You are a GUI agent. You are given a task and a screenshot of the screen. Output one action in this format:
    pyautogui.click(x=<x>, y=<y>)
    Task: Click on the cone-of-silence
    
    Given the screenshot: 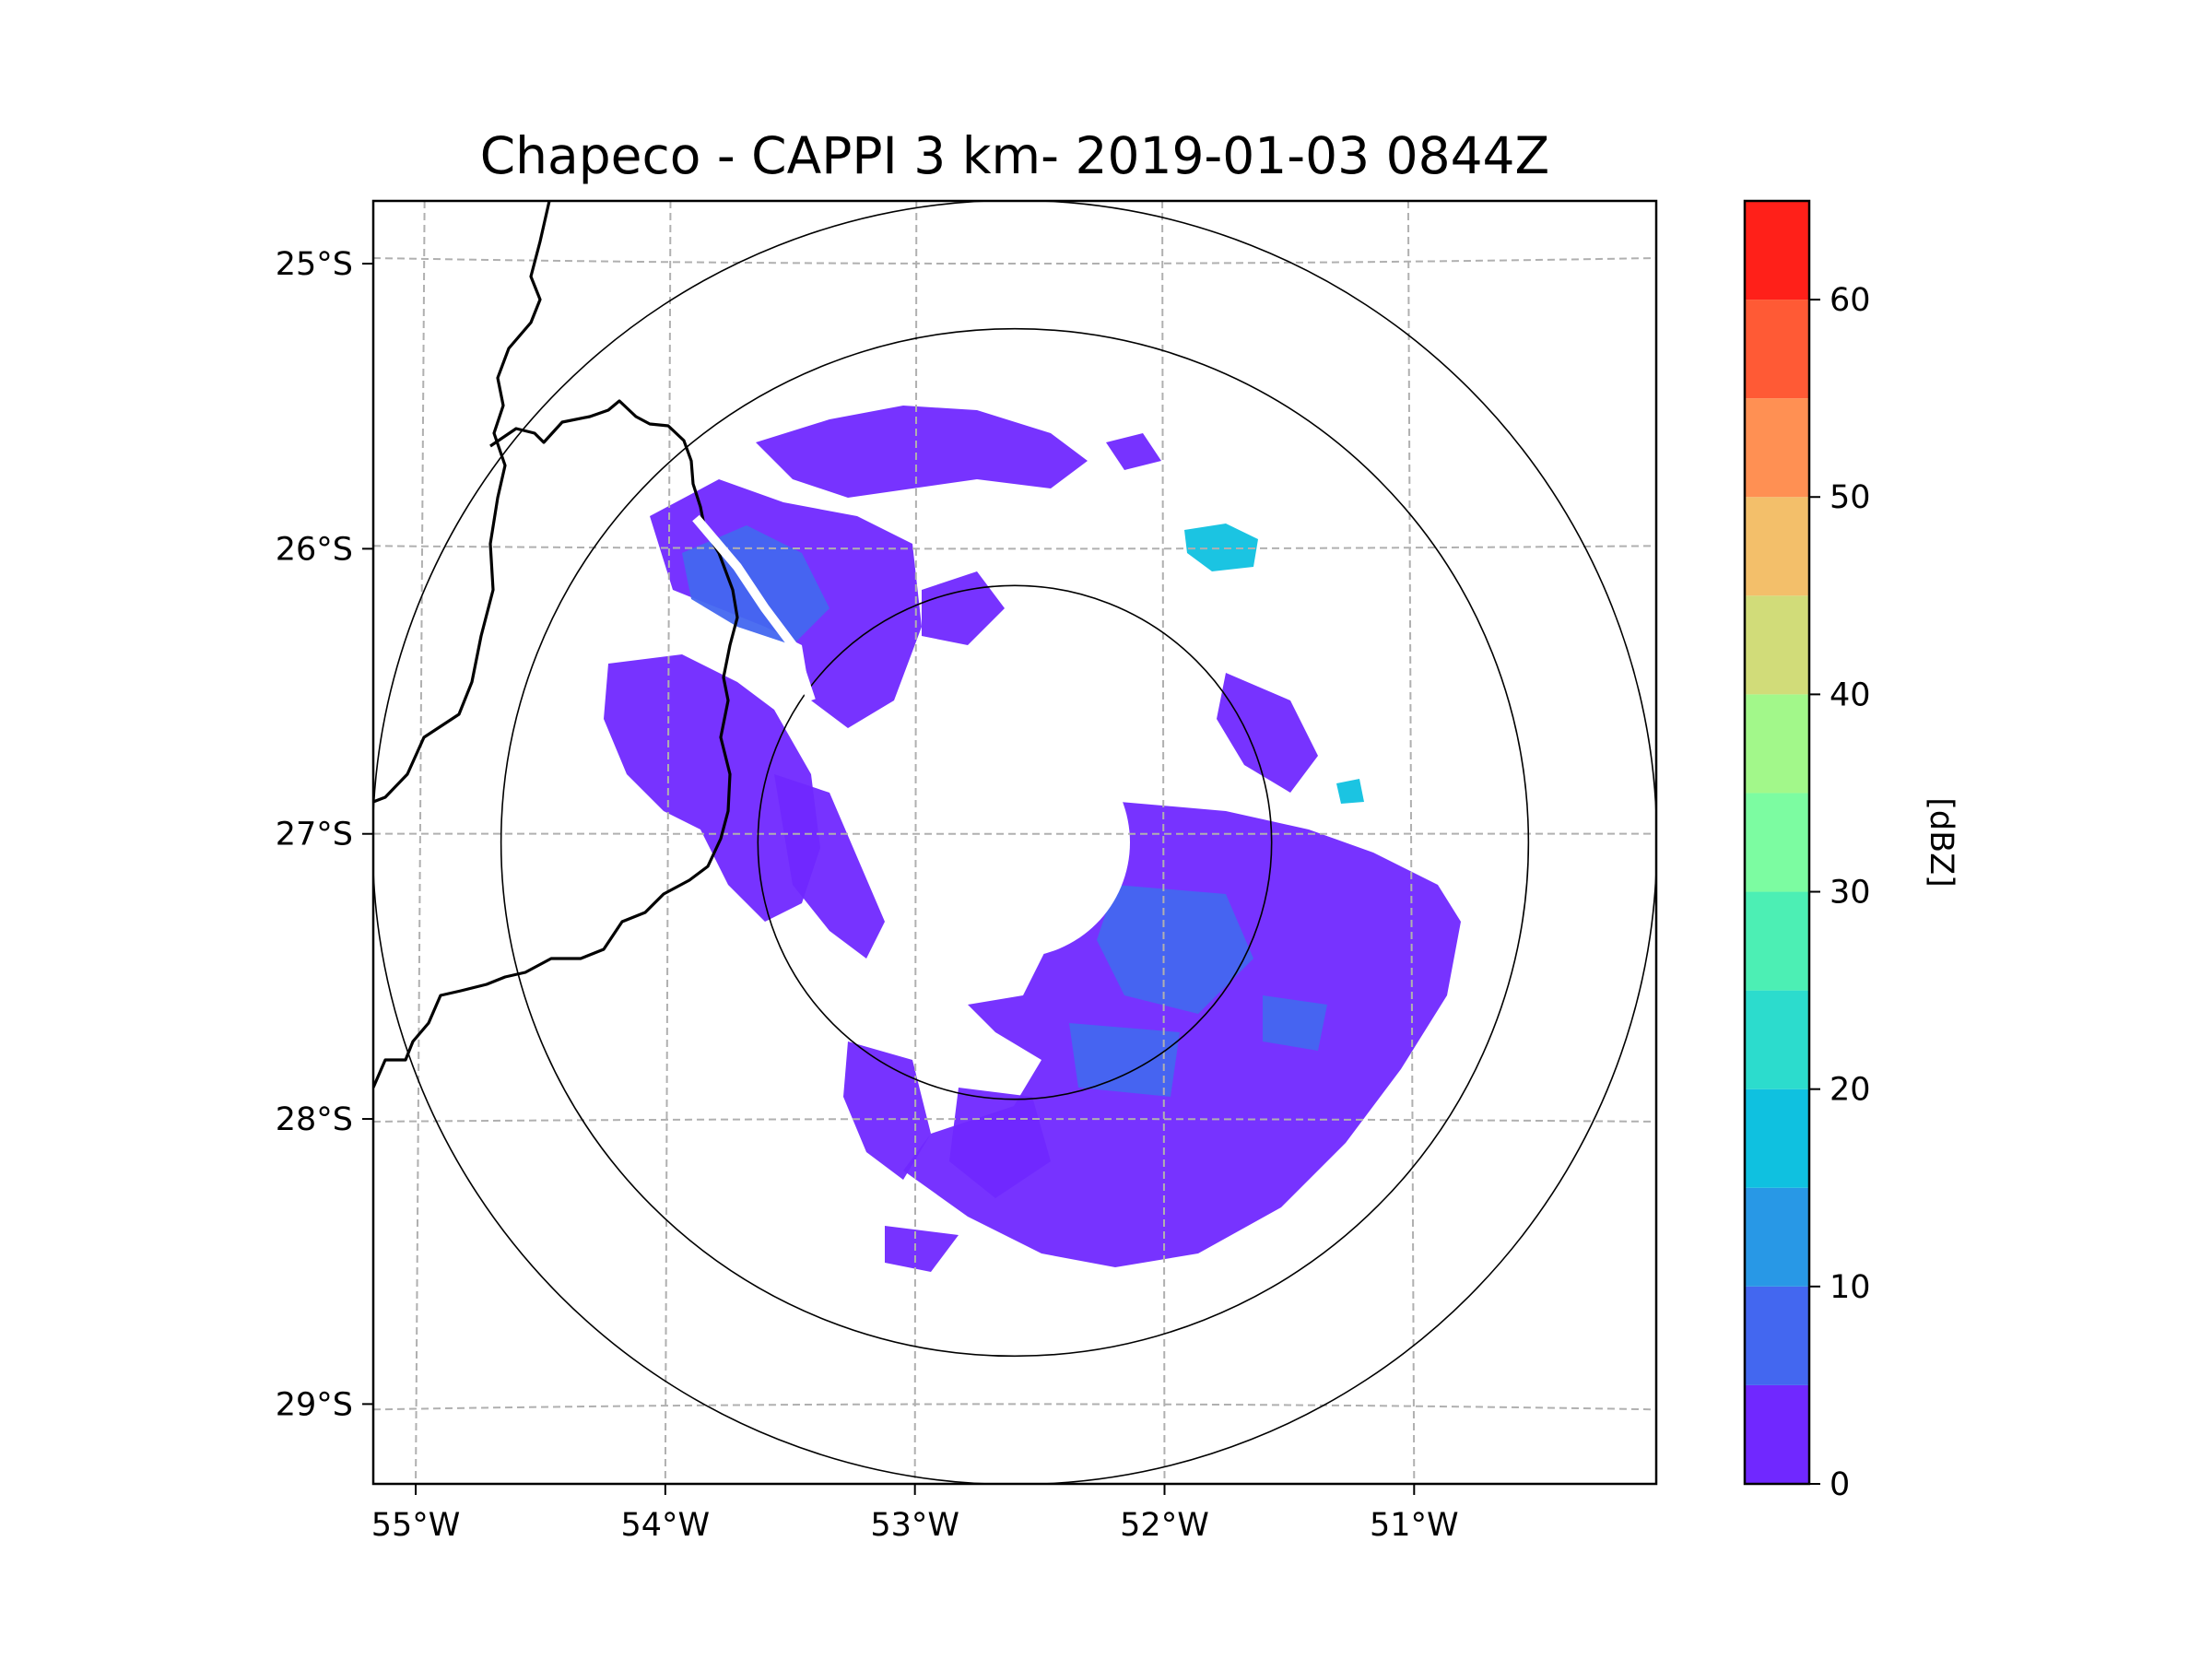 What is the action you would take?
    pyautogui.click(x=1015, y=842)
    